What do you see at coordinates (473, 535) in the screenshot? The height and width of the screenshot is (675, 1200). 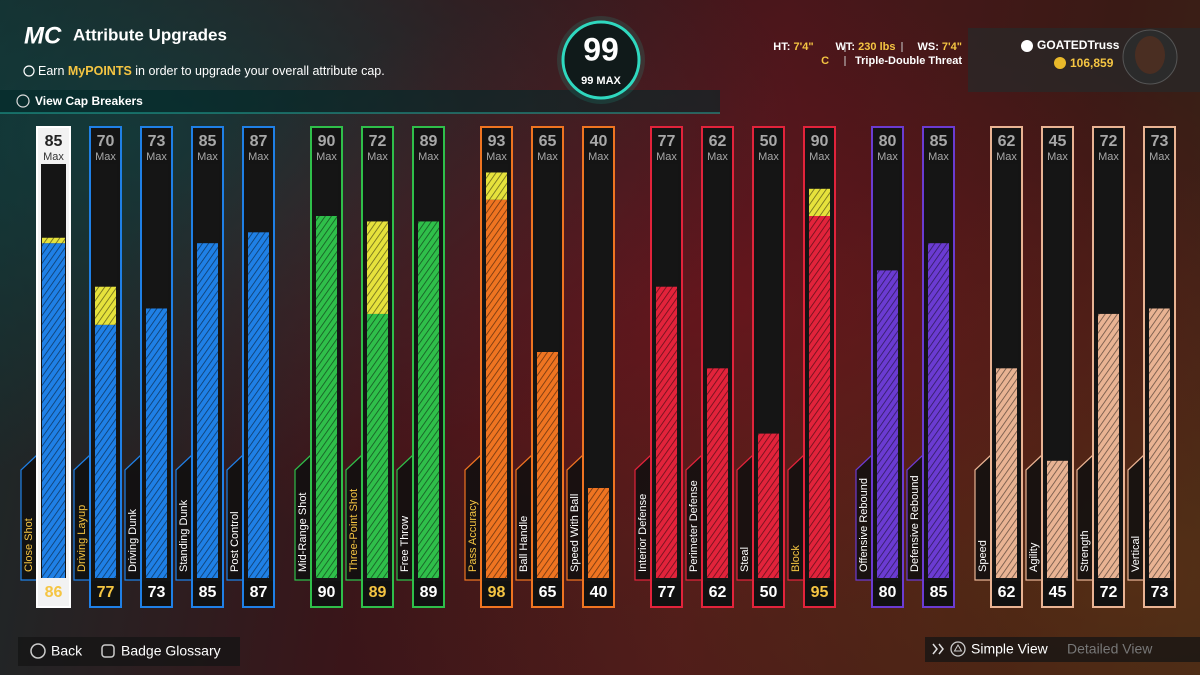 I see `attribute-name: Pass Accuracy` at bounding box center [473, 535].